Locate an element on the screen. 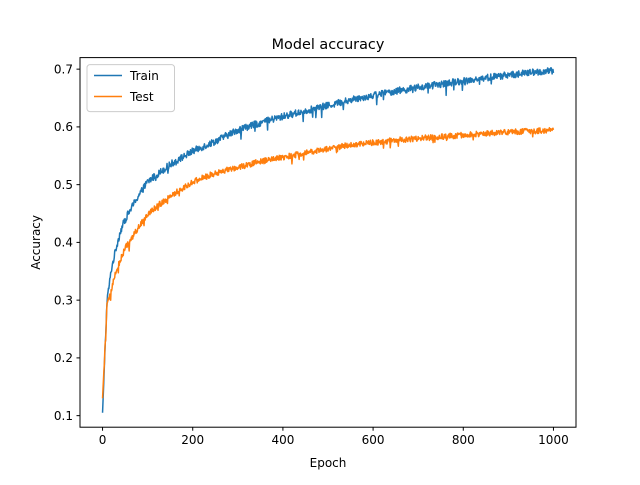  x-tick-label: 0 is located at coordinates (103, 440).